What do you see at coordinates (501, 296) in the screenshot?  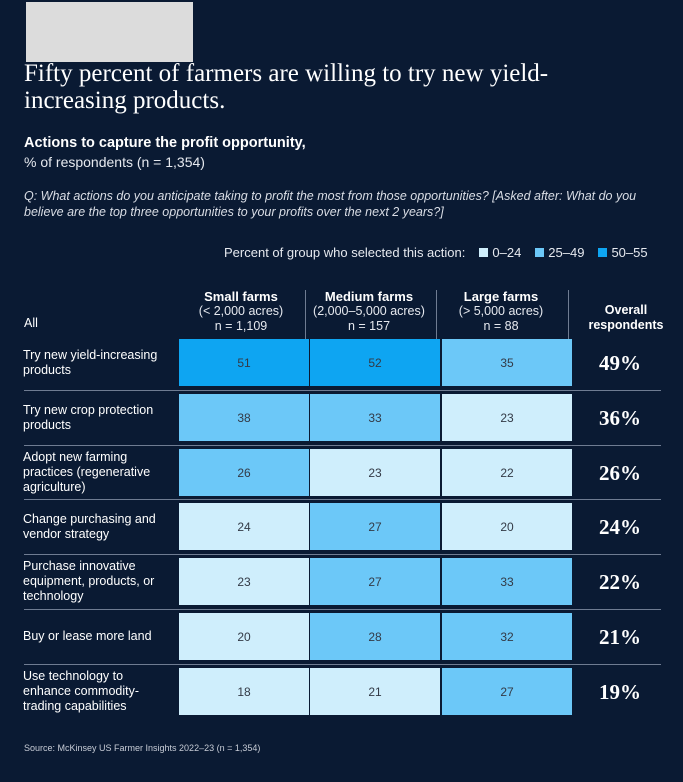 I see `column-name: Large farms` at bounding box center [501, 296].